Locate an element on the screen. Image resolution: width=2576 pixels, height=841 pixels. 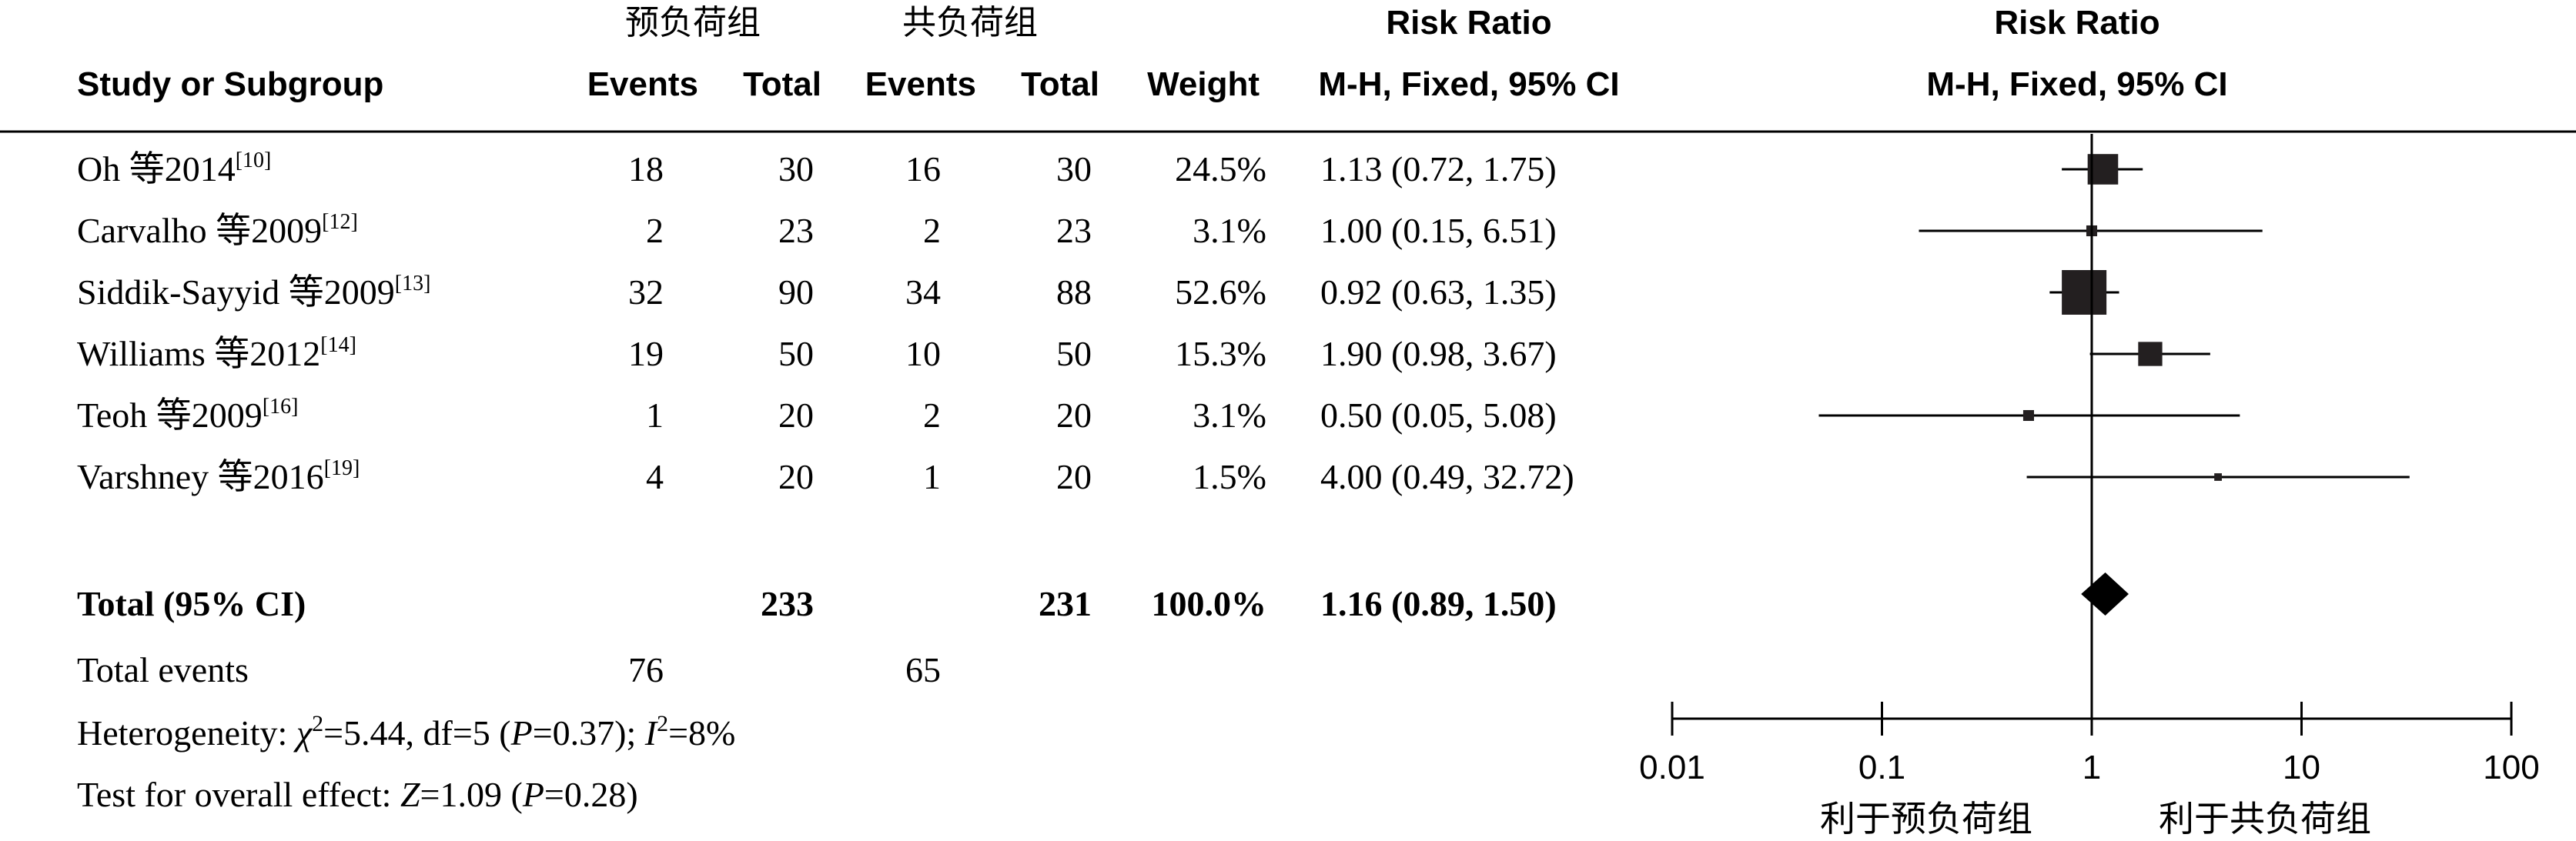
ctl-events-cell: 10 is located at coordinates (923, 354).